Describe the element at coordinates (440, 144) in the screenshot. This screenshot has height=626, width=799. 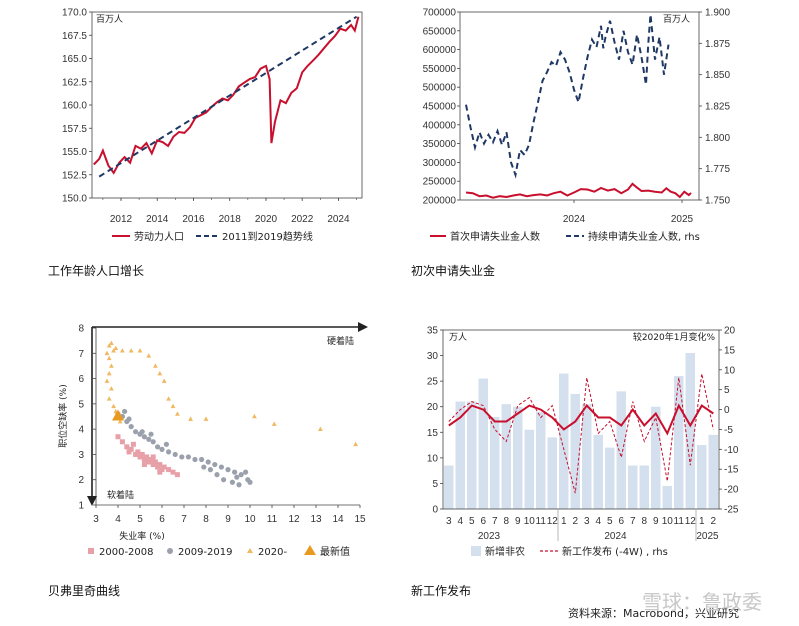
I see `left-y-tick-label: 350000` at that location.